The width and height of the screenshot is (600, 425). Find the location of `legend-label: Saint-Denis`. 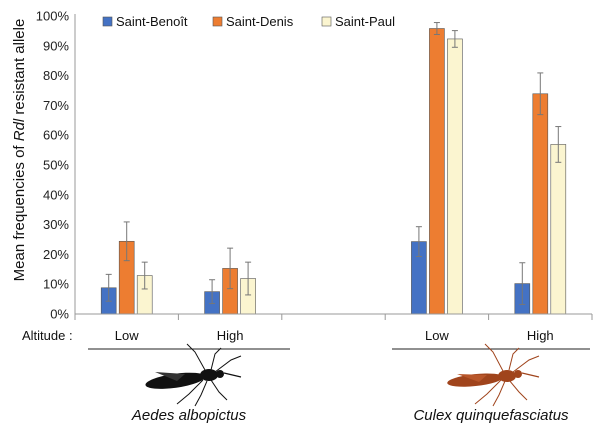

legend-label: Saint-Denis is located at coordinates (260, 21).